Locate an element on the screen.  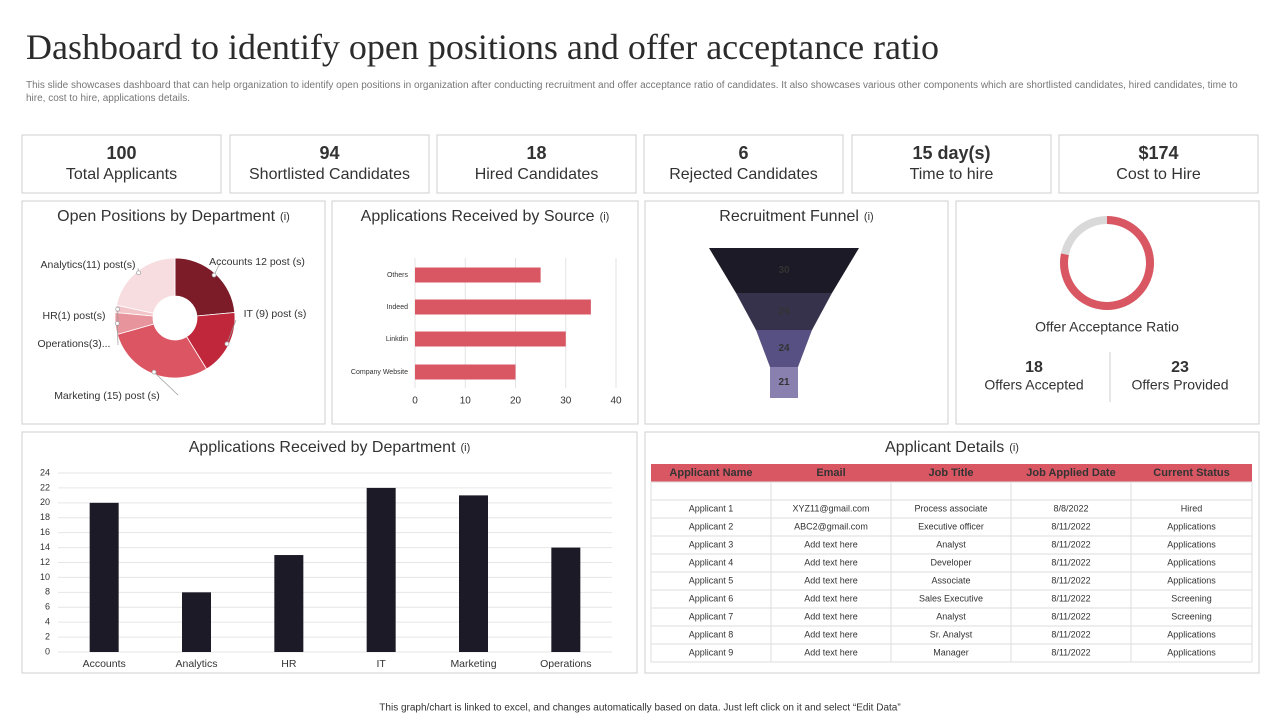
kpi-label: Total Applicants is located at coordinates (121, 174).